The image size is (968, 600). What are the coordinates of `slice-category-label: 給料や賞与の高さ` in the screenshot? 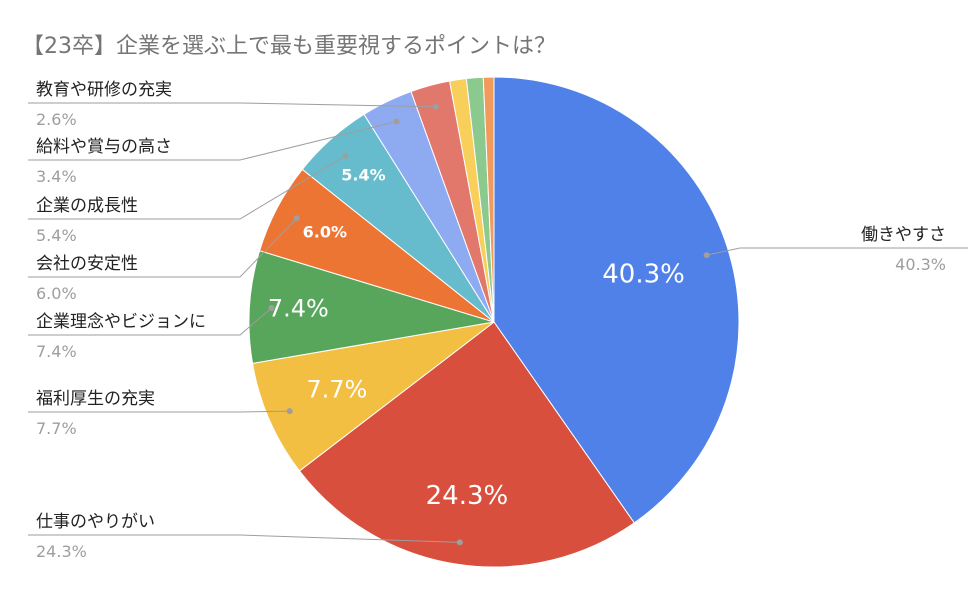 It's located at (104, 147).